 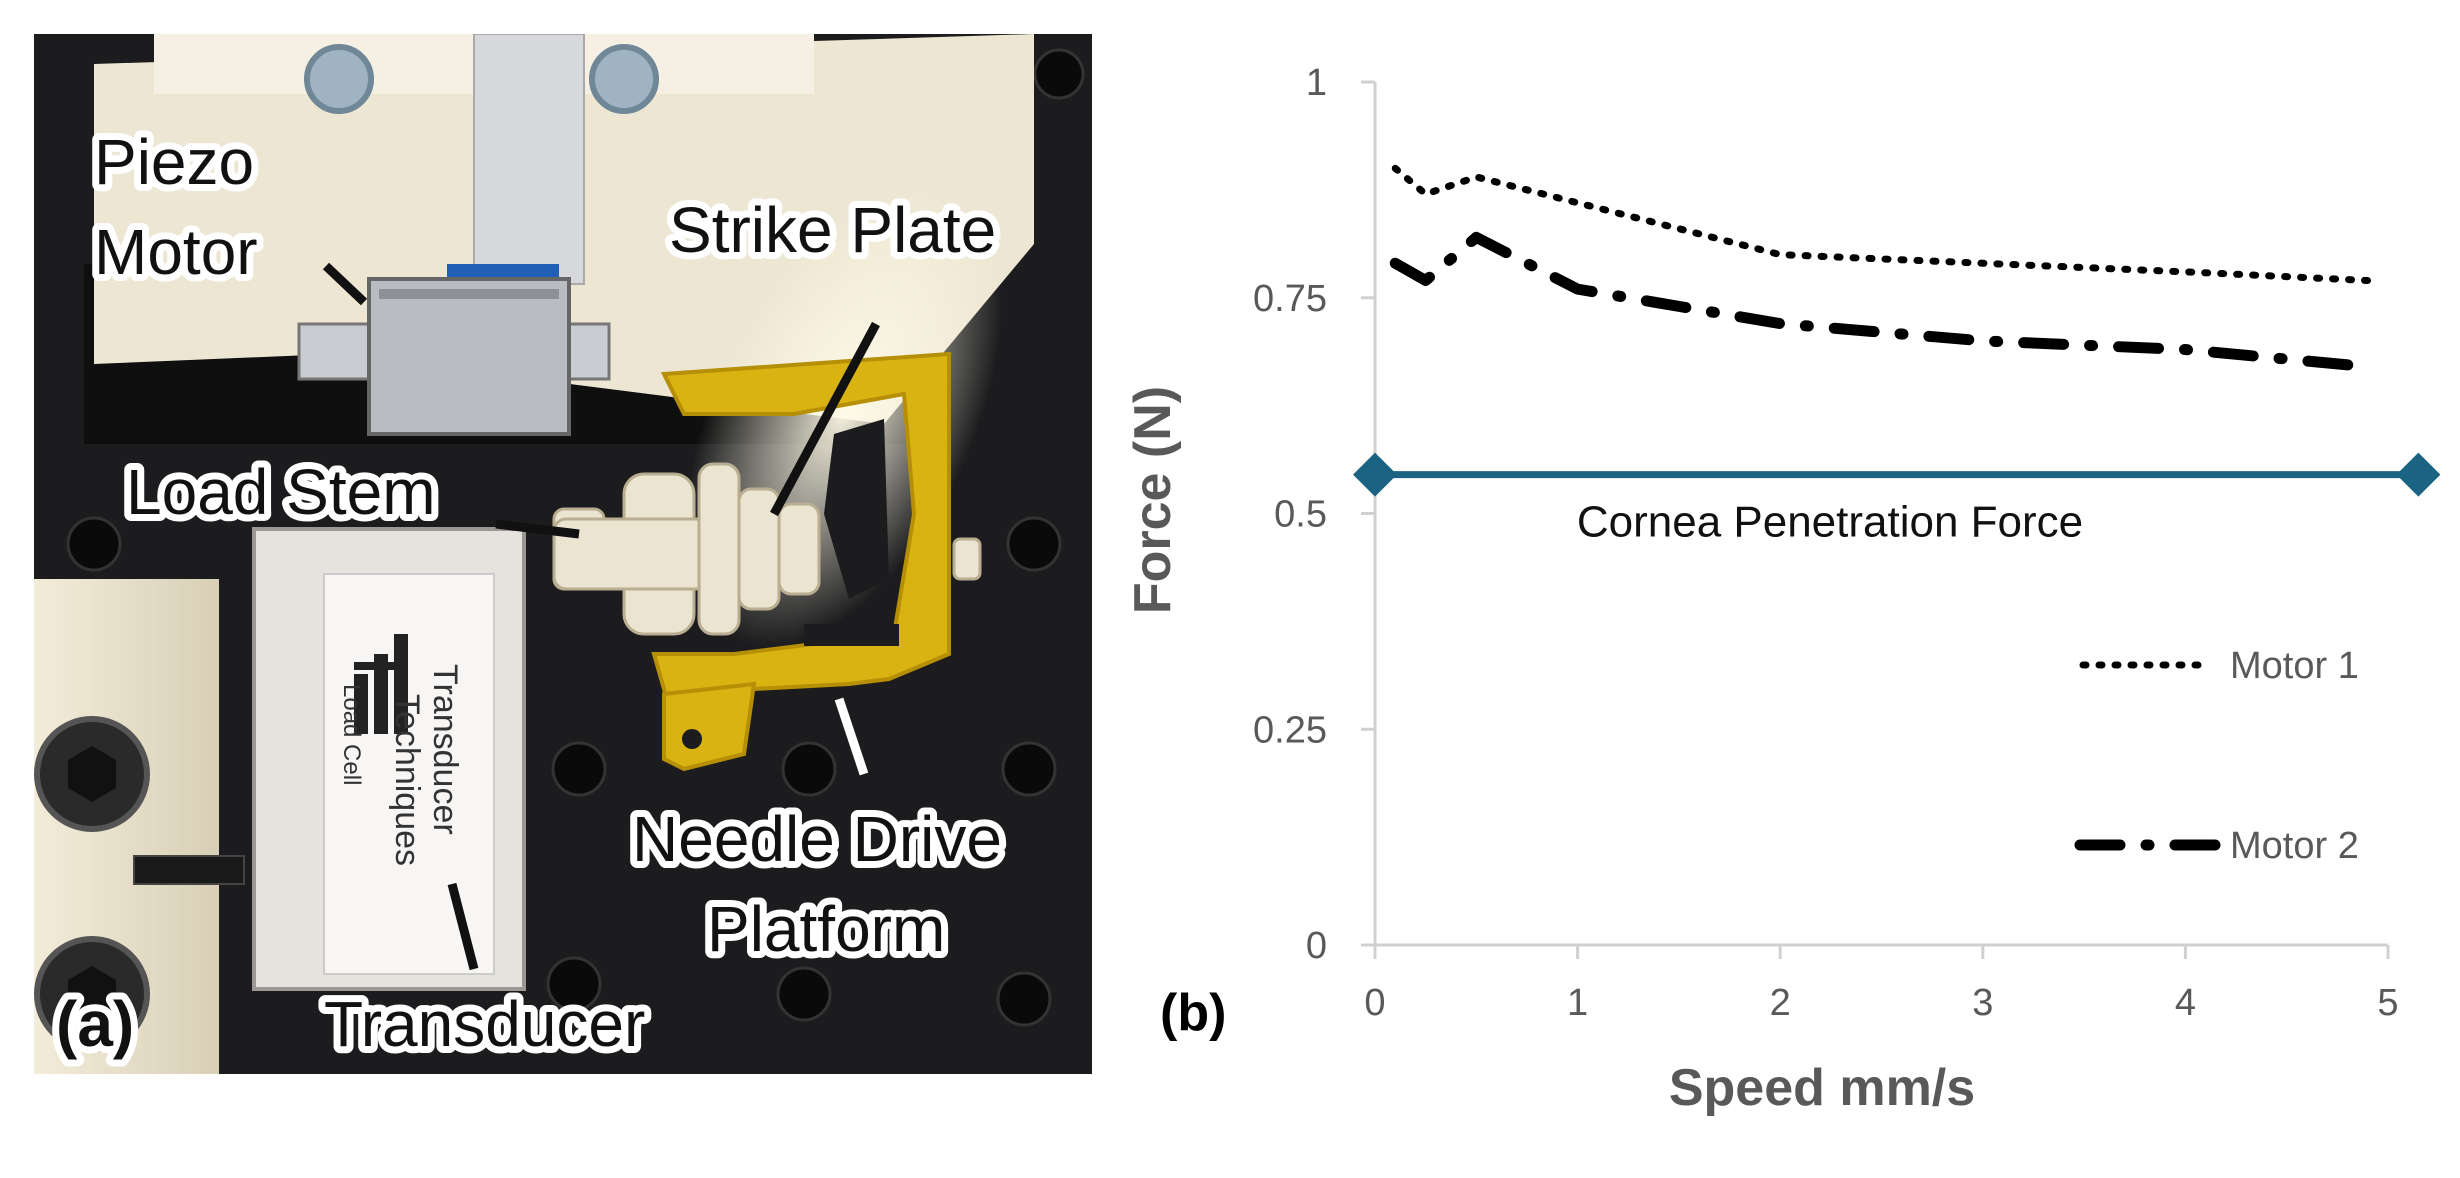 What do you see at coordinates (1300, 515) in the screenshot?
I see `y-tick-label: 0.5` at bounding box center [1300, 515].